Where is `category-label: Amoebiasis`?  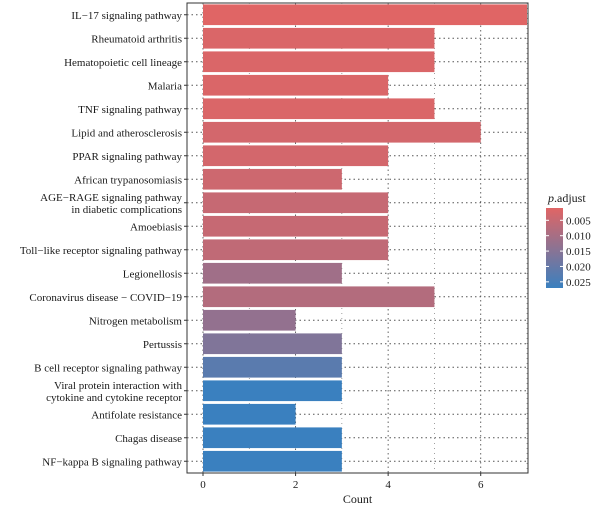 category-label: Amoebiasis is located at coordinates (156, 227).